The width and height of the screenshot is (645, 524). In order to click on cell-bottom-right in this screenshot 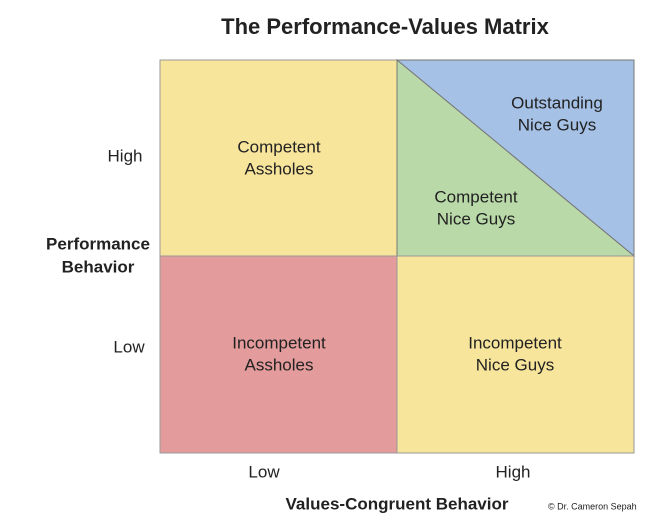, I will do `click(515, 354)`.